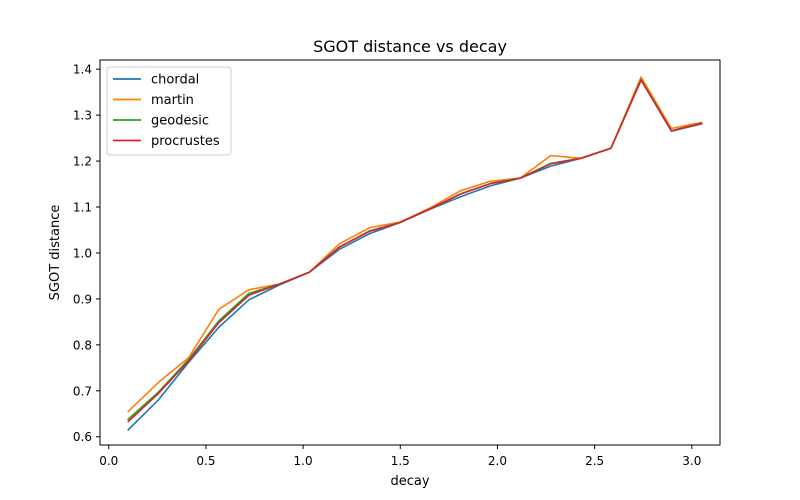 The image size is (800, 500). I want to click on y-tick-label: 1.0, so click(82, 253).